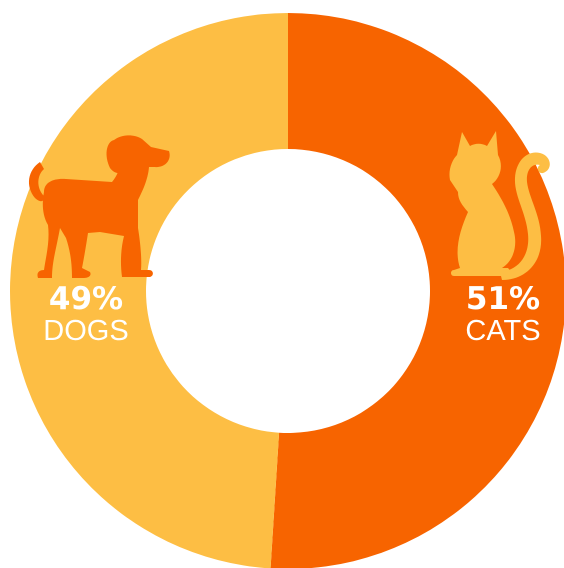 This screenshot has width=564, height=568. What do you see at coordinates (86, 299) in the screenshot?
I see `dogs-percent-label: 49%` at bounding box center [86, 299].